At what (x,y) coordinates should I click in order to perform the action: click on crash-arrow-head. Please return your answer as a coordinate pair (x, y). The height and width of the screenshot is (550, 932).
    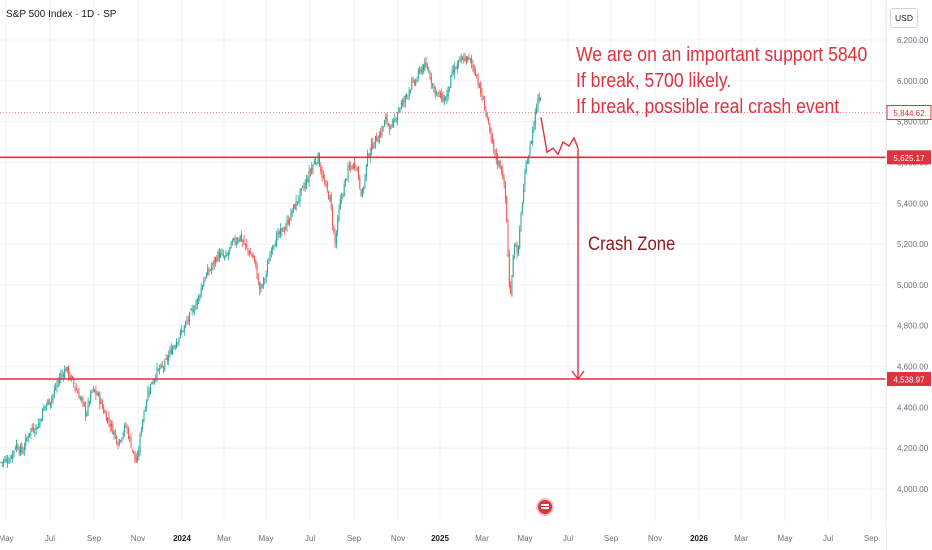
    Looking at the image, I should click on (578, 375).